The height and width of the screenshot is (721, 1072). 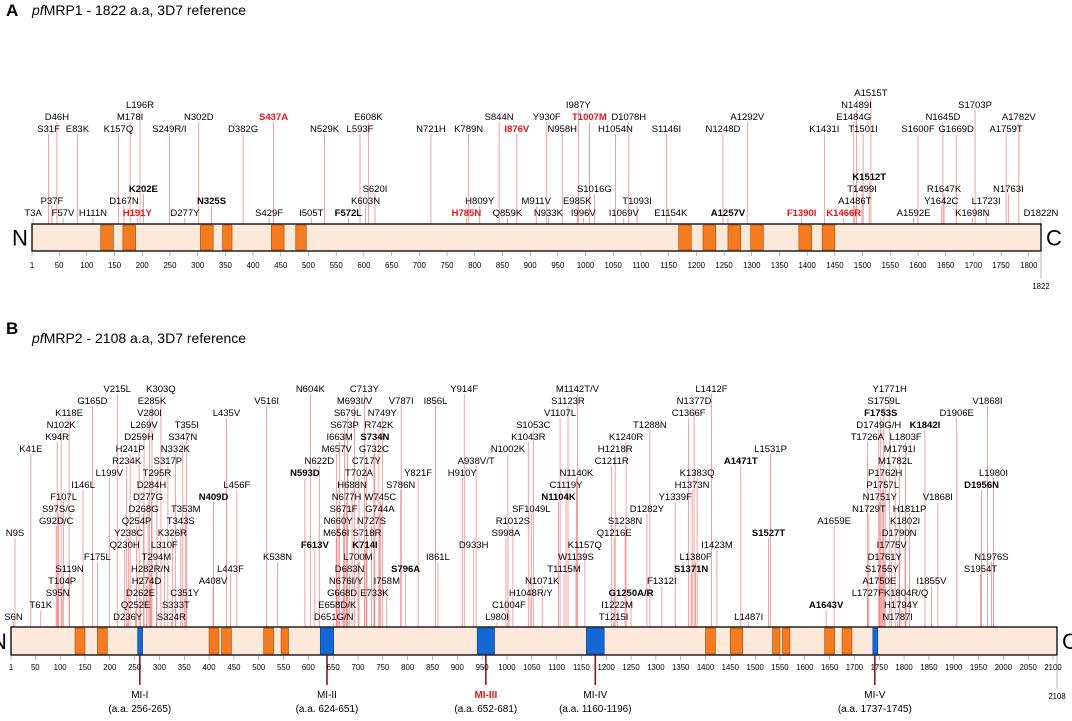 I want to click on axis-tick-label: 900, so click(x=458, y=667).